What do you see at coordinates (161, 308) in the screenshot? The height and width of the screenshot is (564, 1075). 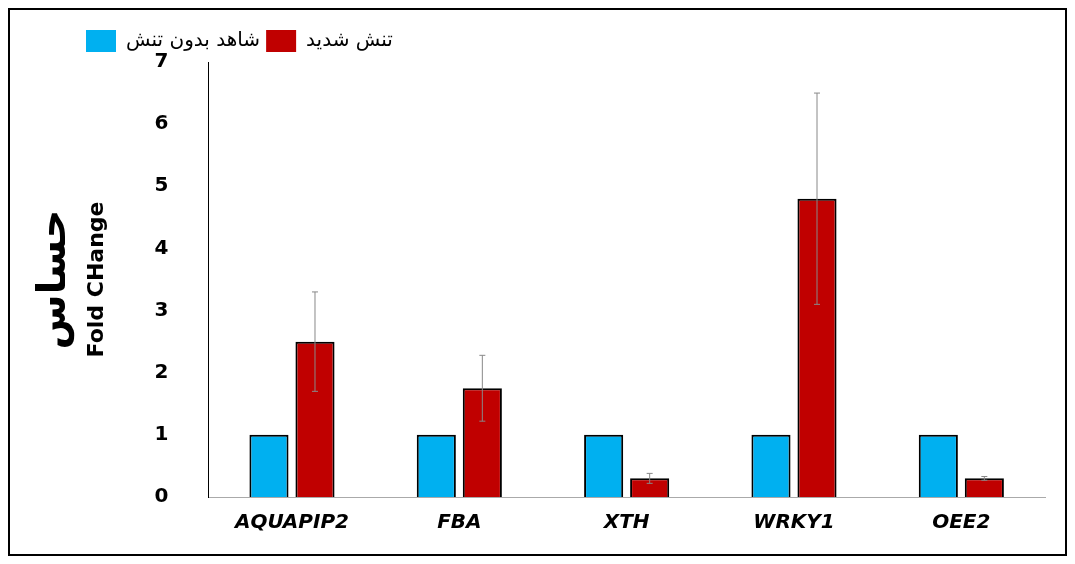 I see `y-tick-label: 3` at bounding box center [161, 308].